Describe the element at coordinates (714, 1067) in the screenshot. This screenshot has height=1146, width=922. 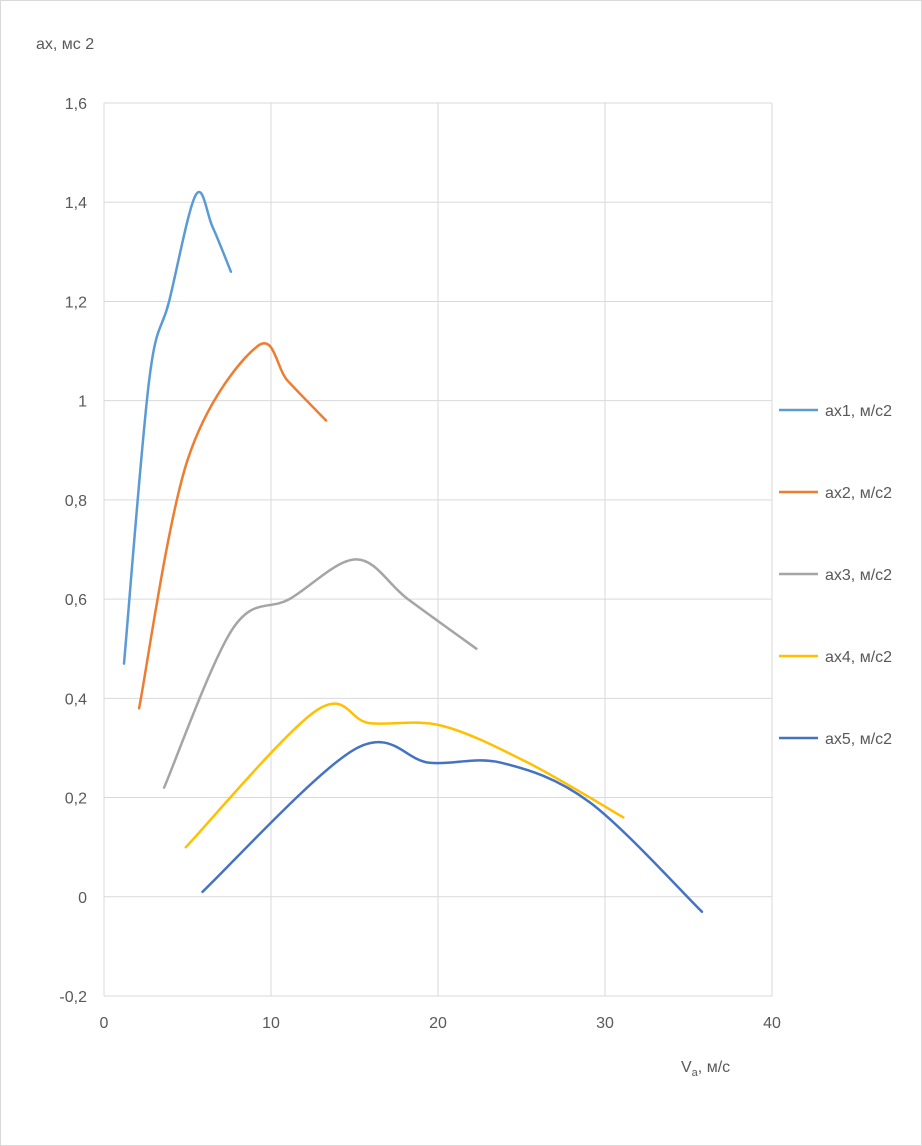
I see `x-axis-title-unit: , м/с` at that location.